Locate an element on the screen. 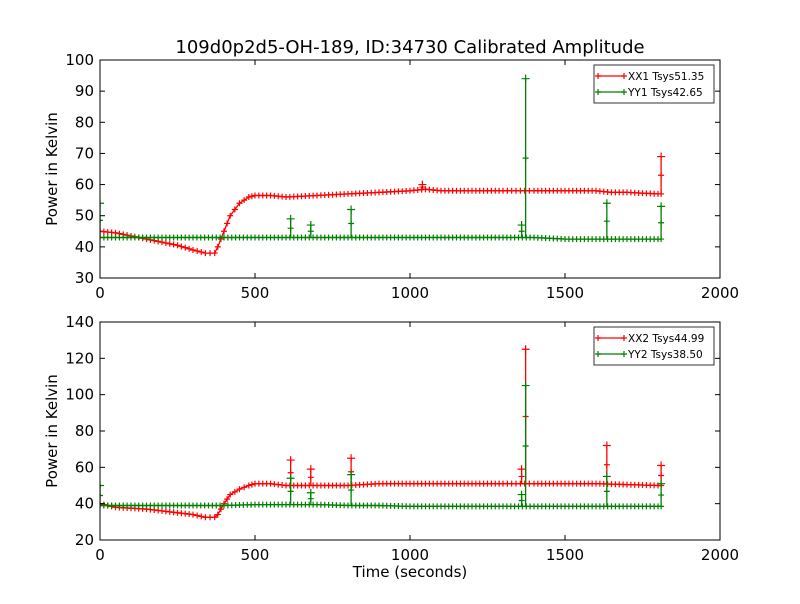 Image resolution: width=800 pixels, height=604 pixels. y-tick-label: 40 is located at coordinates (84, 504).